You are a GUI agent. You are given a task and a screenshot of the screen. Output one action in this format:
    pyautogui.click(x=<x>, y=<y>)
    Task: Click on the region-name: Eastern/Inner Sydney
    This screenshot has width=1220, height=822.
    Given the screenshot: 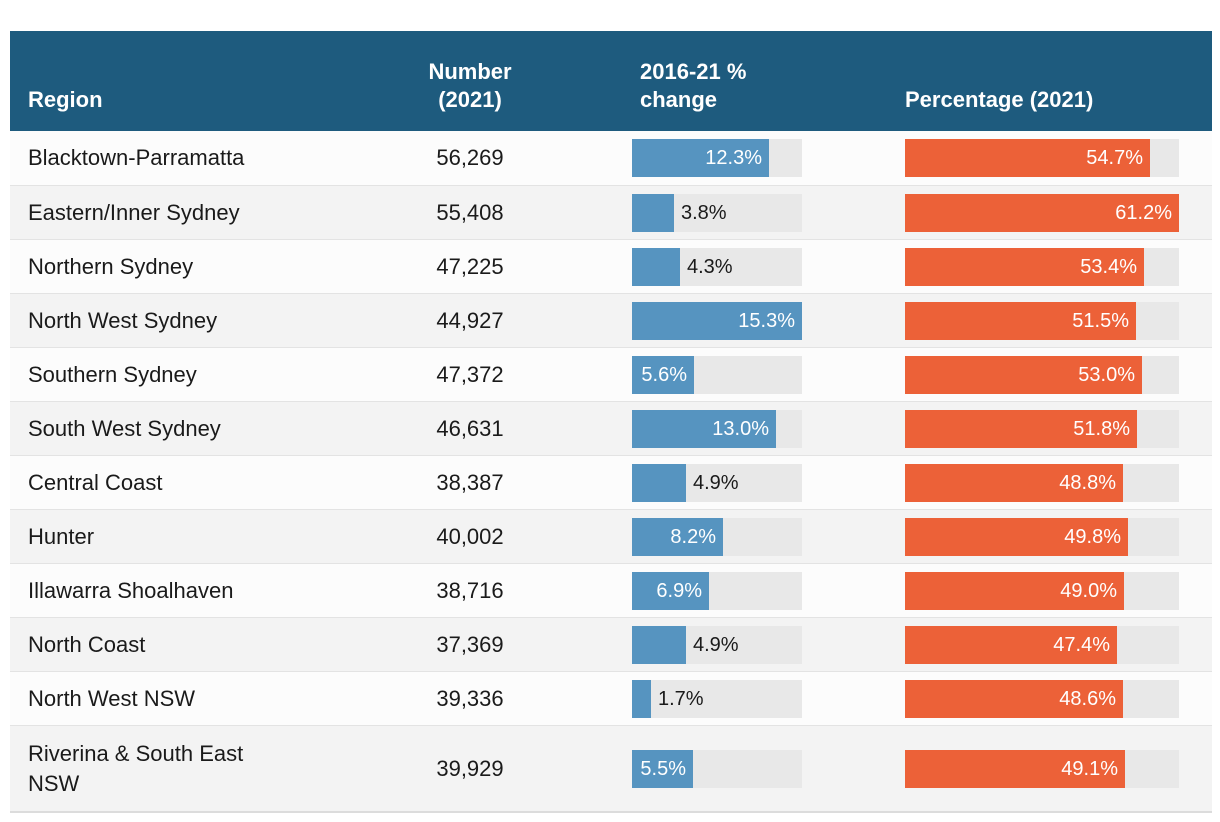 What is the action you would take?
    pyautogui.click(x=134, y=212)
    